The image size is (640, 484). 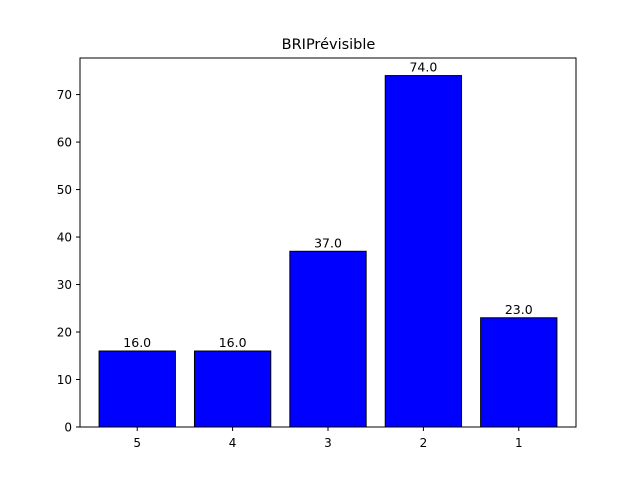 What do you see at coordinates (423, 67) in the screenshot?
I see `bar-value-label: 74.0` at bounding box center [423, 67].